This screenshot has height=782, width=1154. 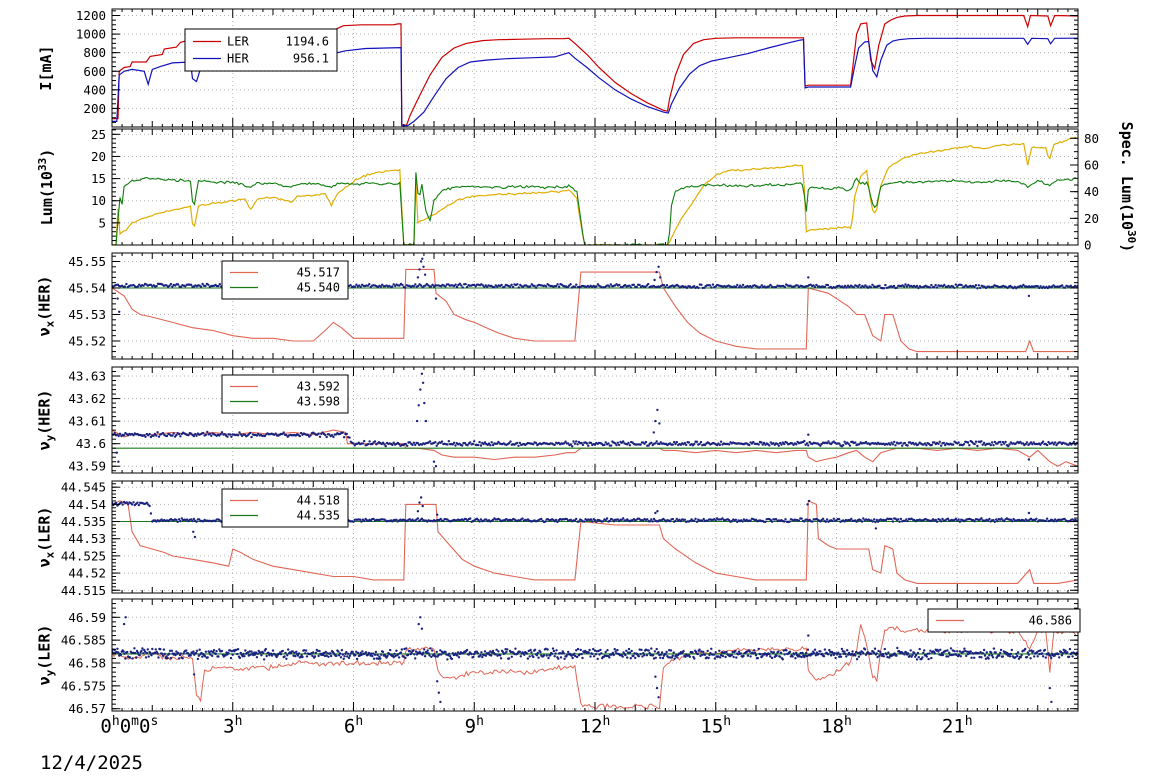 What do you see at coordinates (577, 68) in the screenshot?
I see `panel-beam-current: 200 400 600 800 1000 1200 LER 1194.6 HER 956.1` at bounding box center [577, 68].